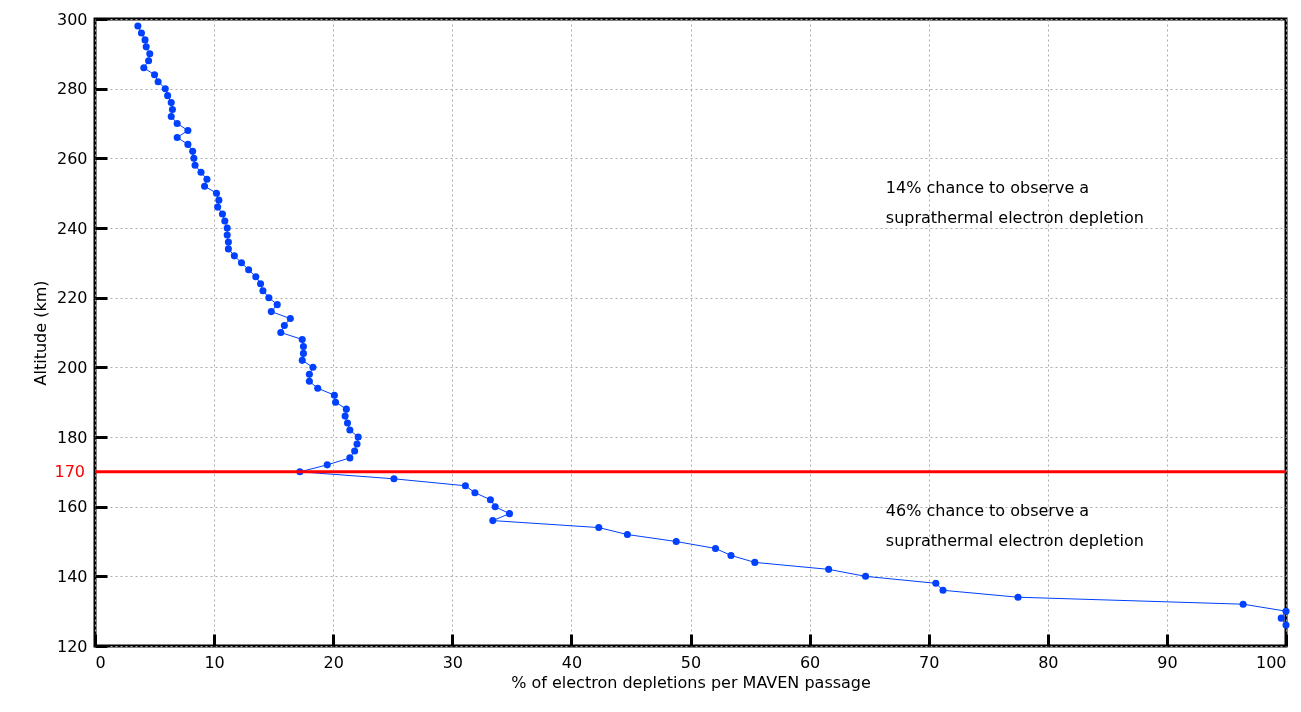 The width and height of the screenshot is (1301, 712). Describe the element at coordinates (72, 19) in the screenshot. I see `y-tick-label: 300` at that location.